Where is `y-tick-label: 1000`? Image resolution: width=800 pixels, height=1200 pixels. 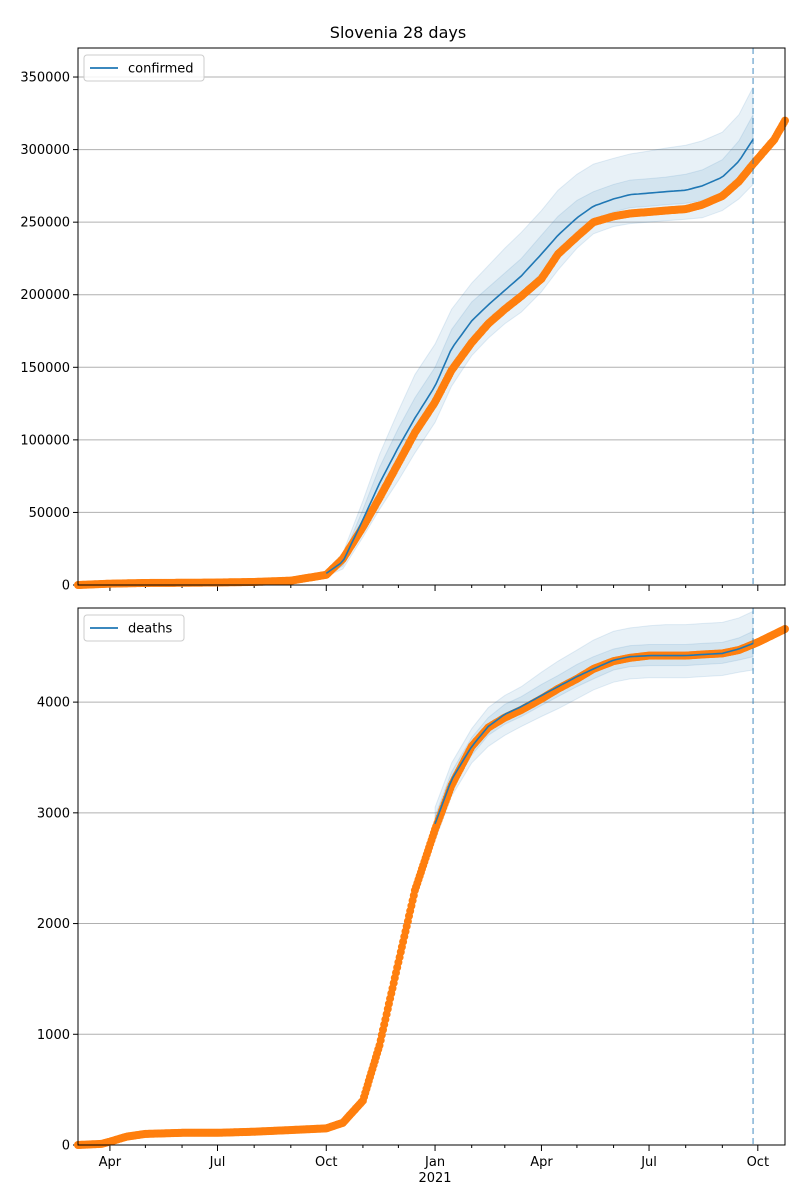 y-tick-label: 1000 is located at coordinates (53, 1035).